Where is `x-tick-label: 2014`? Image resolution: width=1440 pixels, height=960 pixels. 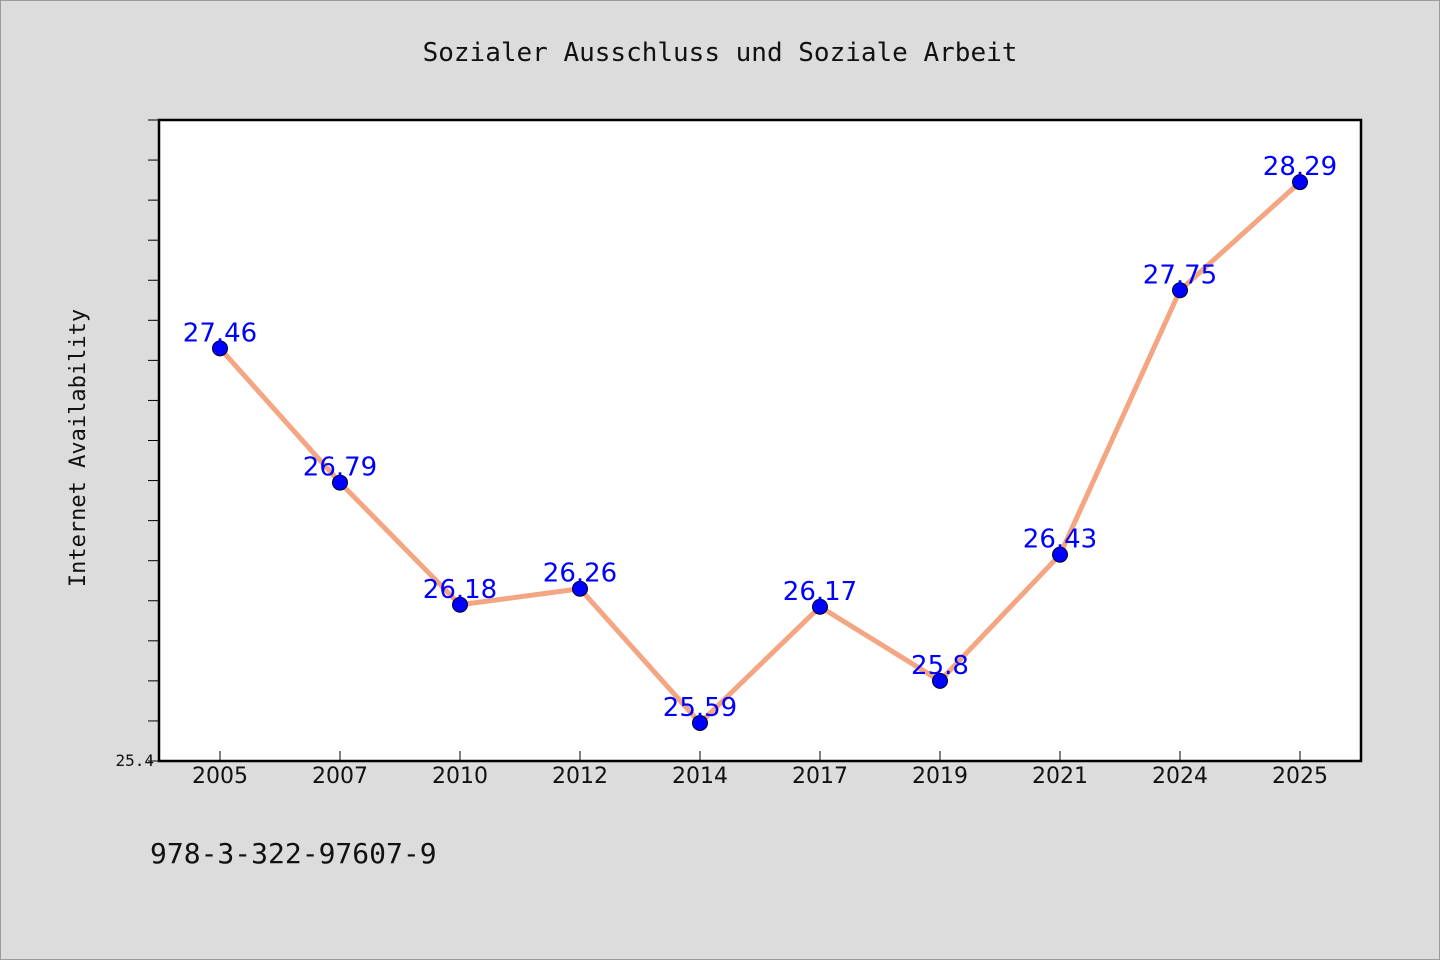
x-tick-label: 2014 is located at coordinates (700, 776).